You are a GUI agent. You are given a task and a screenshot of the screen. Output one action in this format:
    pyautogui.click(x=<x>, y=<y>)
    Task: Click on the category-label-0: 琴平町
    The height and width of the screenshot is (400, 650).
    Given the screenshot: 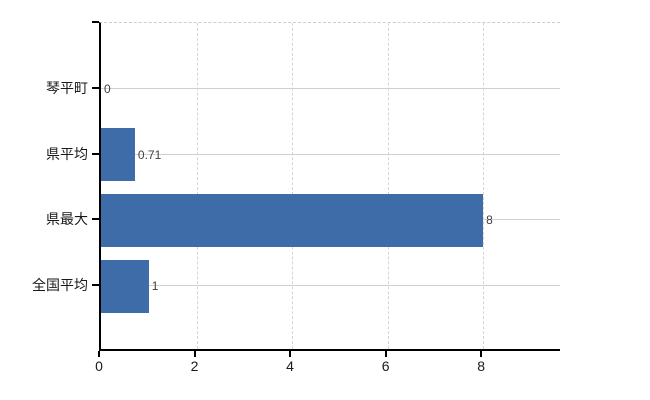 What is the action you would take?
    pyautogui.click(x=67, y=87)
    